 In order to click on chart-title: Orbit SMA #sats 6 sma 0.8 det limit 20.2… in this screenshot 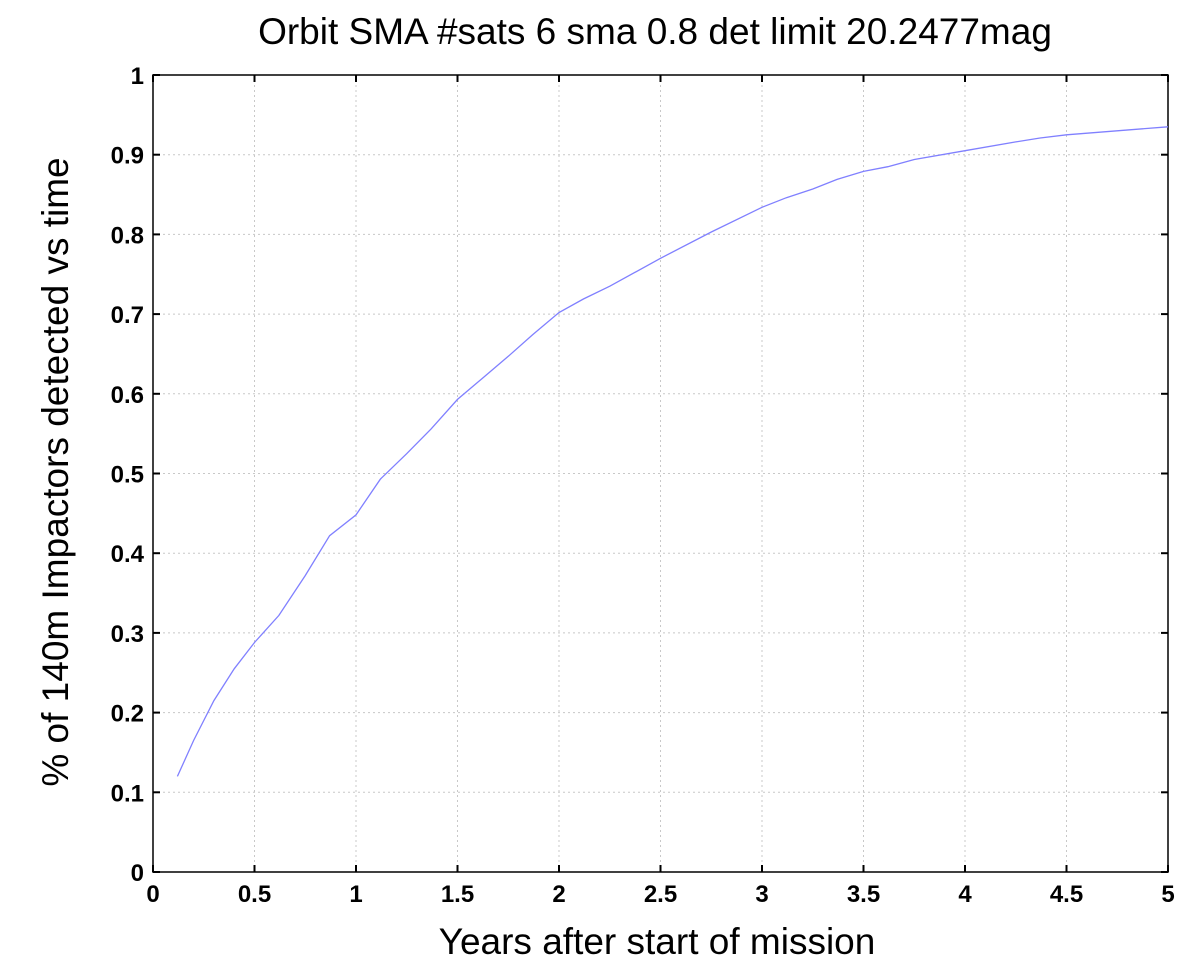, I will do `click(655, 31)`.